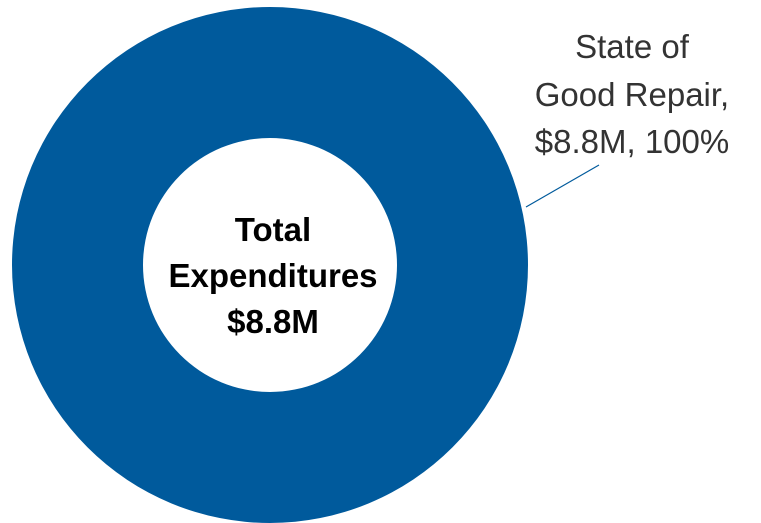  I want to click on slice-label-line-2: Good Repair,, so click(632, 94).